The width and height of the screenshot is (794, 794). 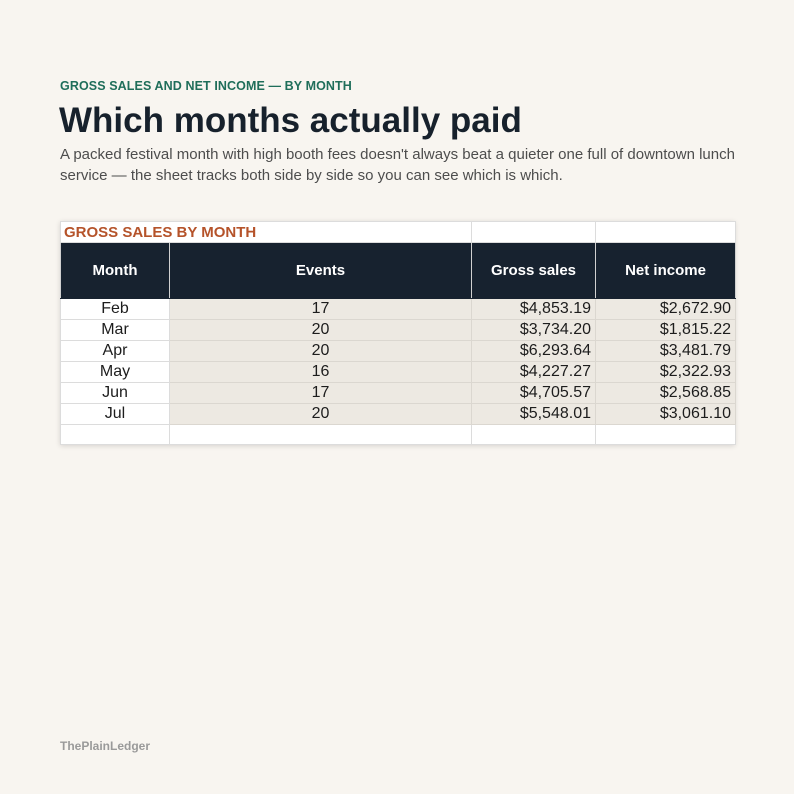 I want to click on month-cell: Feb, so click(x=115, y=309).